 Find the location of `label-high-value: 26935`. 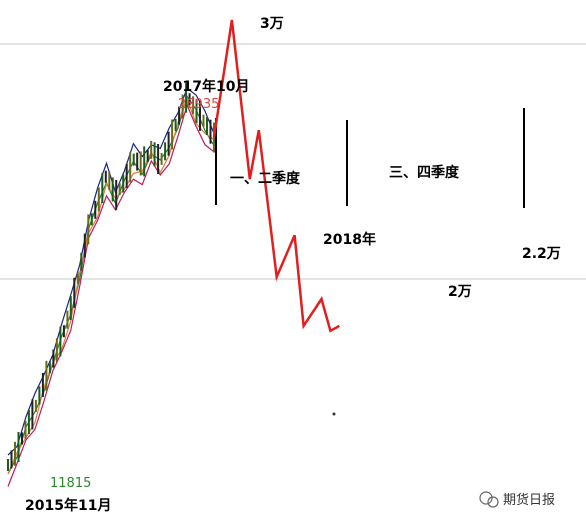

label-high-value: 26935 is located at coordinates (198, 104).